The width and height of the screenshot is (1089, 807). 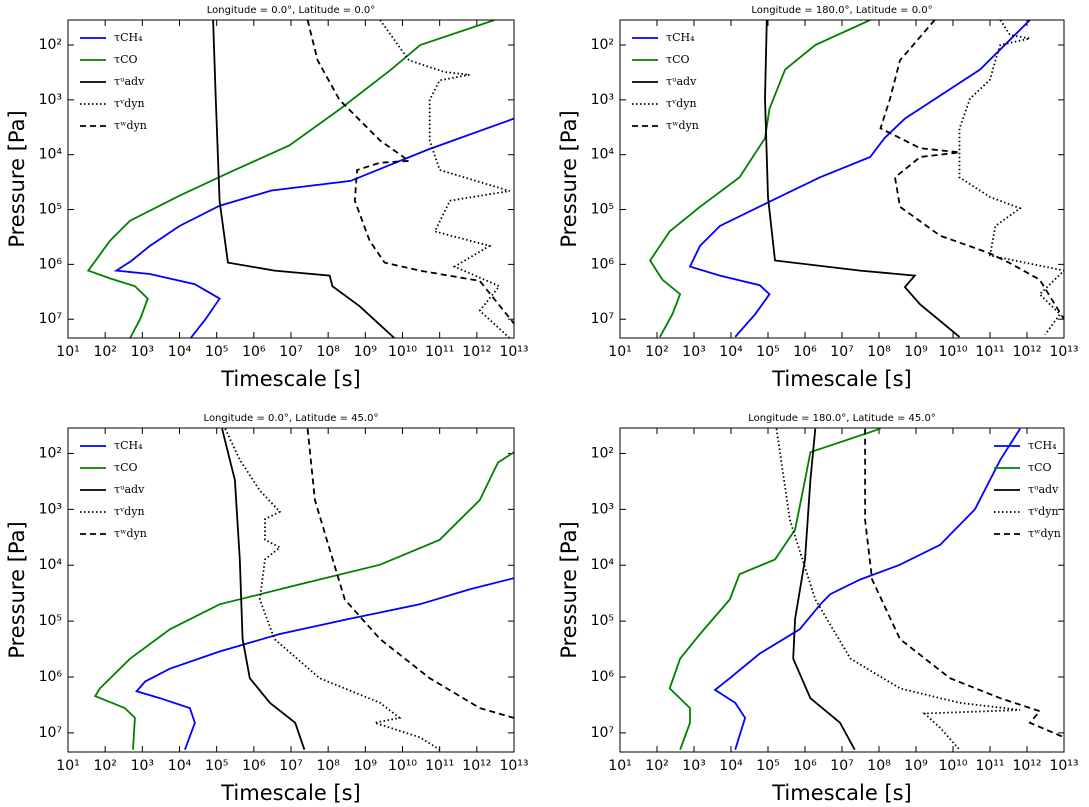 I want to click on subplot-title: Longitude = 0.0°, Latitude = 0.0°, so click(x=291, y=10).